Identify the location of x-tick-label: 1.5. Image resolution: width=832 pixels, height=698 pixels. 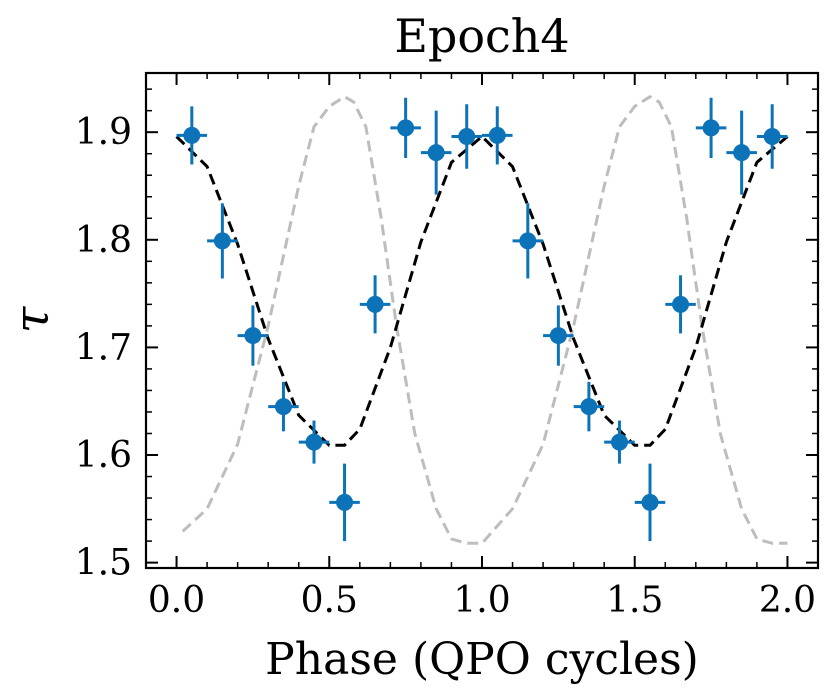
(634, 600).